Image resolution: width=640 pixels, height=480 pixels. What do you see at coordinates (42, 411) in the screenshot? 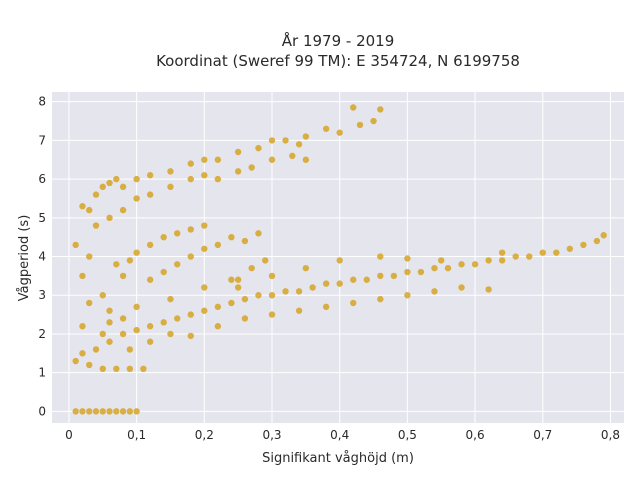
I see `y-tick-label: 0` at bounding box center [42, 411].